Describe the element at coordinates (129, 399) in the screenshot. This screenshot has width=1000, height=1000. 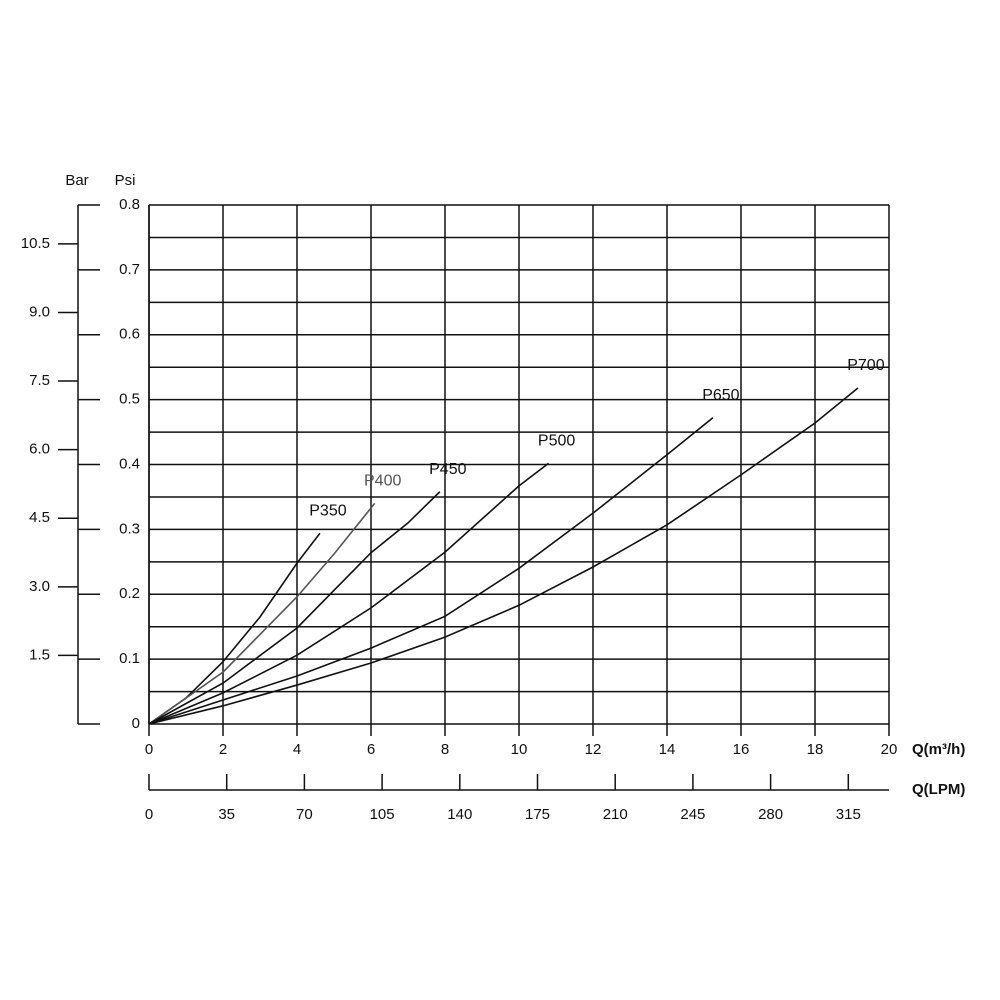
I see `y-tick-label: 0.5` at that location.